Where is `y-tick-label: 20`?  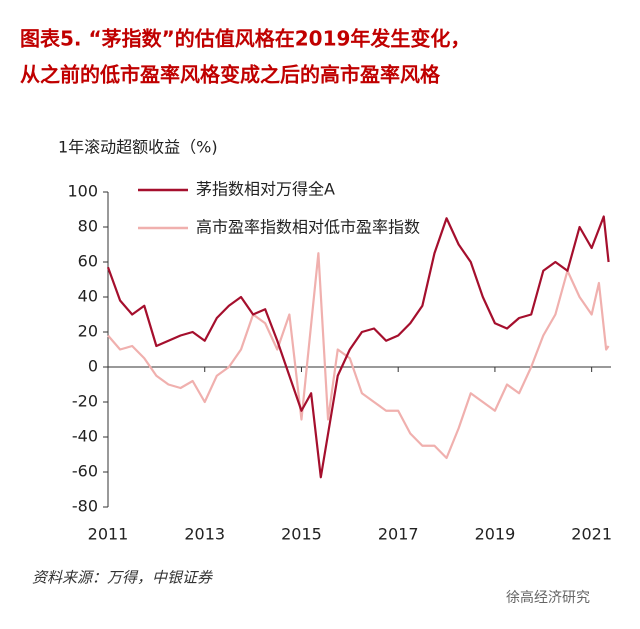 y-tick-label: 20 is located at coordinates (88, 331).